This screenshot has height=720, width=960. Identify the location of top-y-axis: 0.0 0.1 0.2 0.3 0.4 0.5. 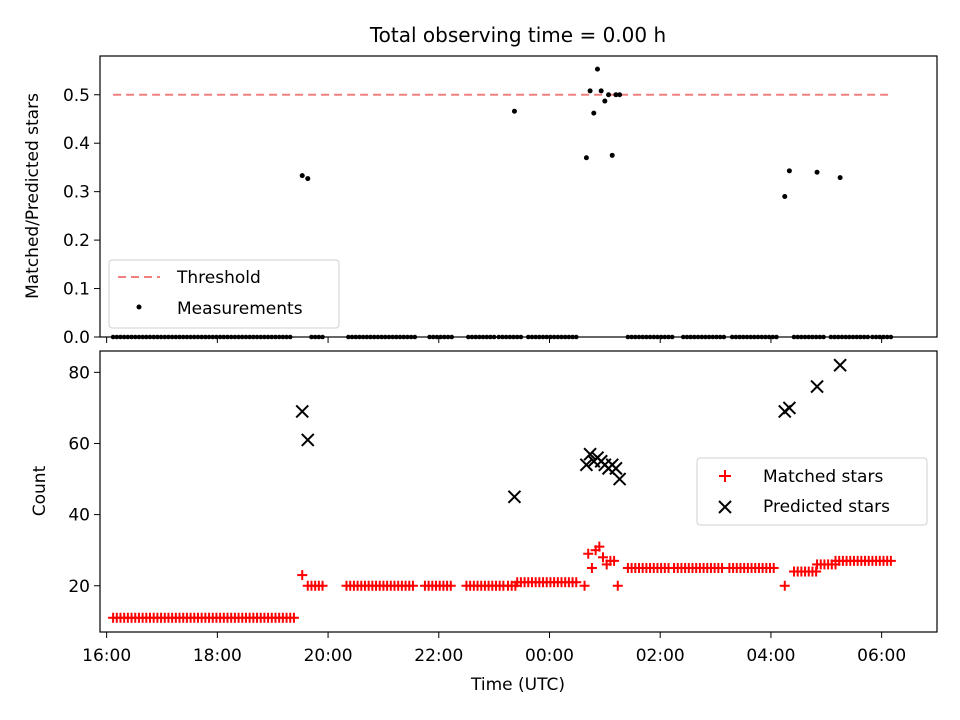
(81, 217).